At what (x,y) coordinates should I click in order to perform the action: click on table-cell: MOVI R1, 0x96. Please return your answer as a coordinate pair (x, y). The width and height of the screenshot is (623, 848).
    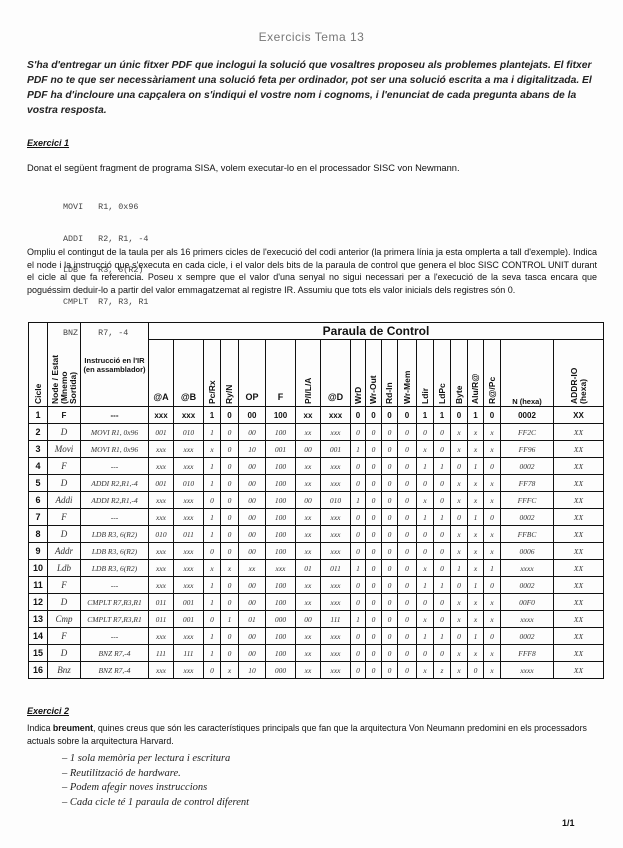
    Looking at the image, I should click on (114, 432).